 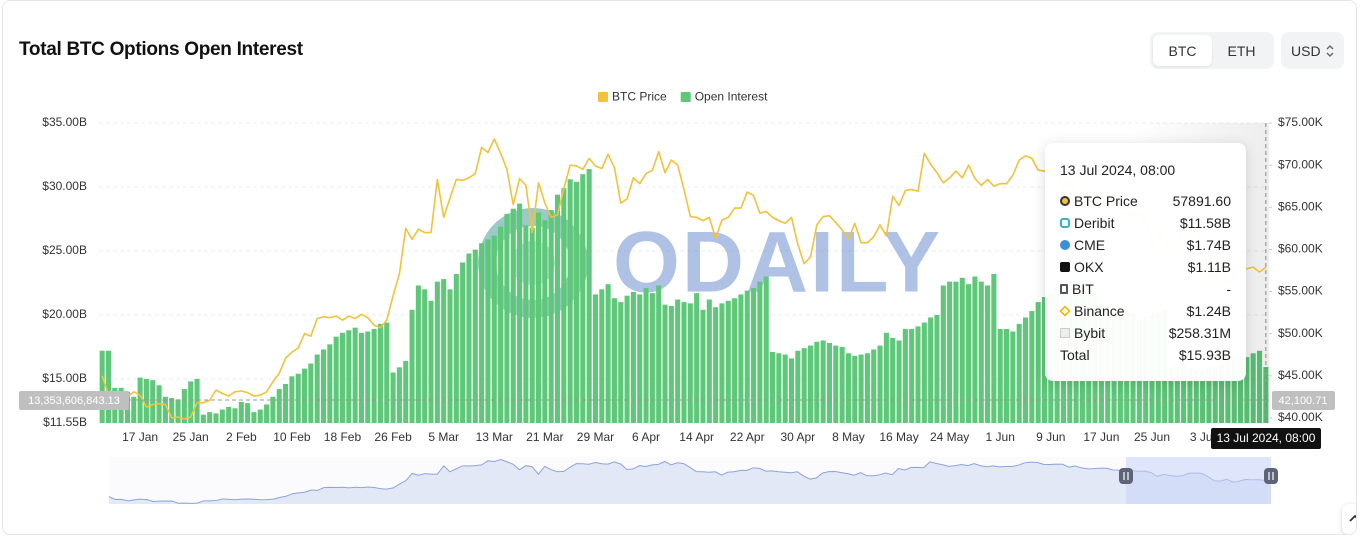 What do you see at coordinates (1075, 355) in the screenshot?
I see `tooltip-label: Total` at bounding box center [1075, 355].